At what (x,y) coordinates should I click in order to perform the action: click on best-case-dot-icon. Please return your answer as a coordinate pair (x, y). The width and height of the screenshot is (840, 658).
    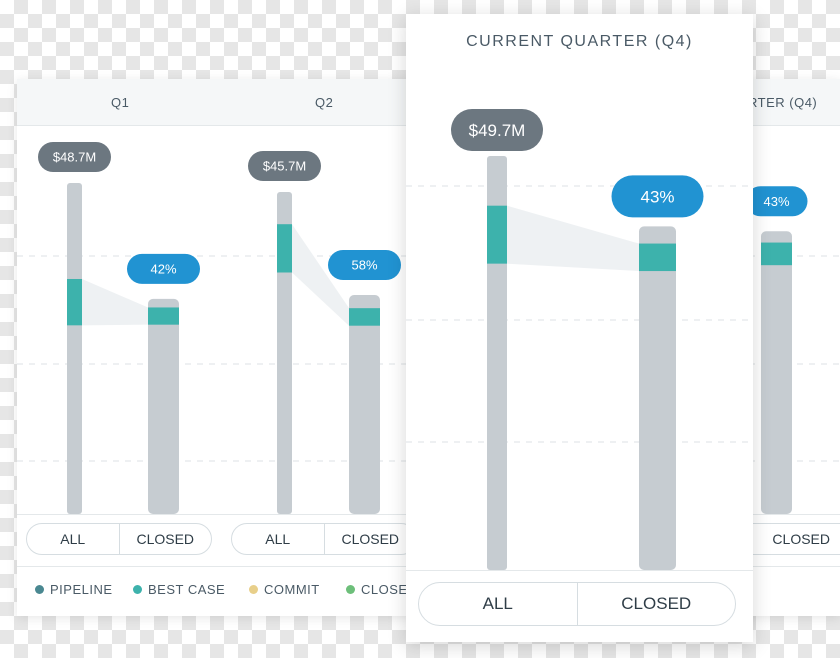
    Looking at the image, I should click on (137, 589).